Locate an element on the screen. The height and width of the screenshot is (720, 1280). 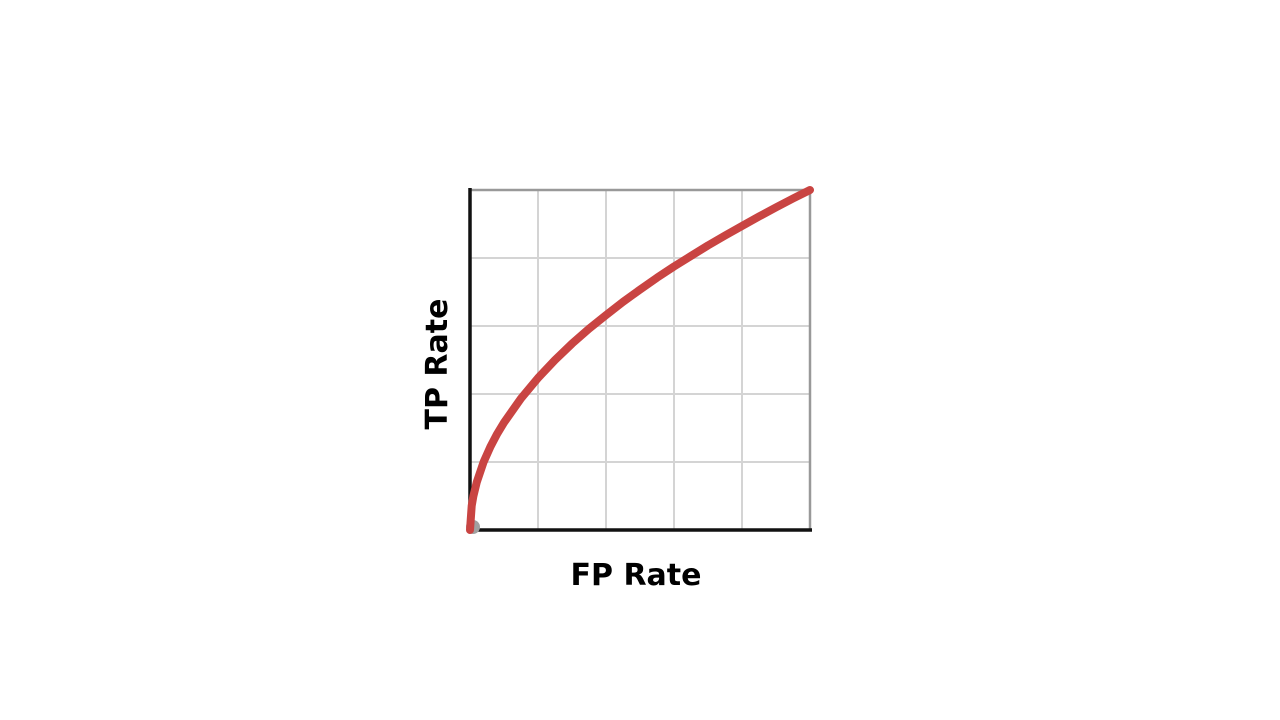
grid-lines is located at coordinates (640, 360).